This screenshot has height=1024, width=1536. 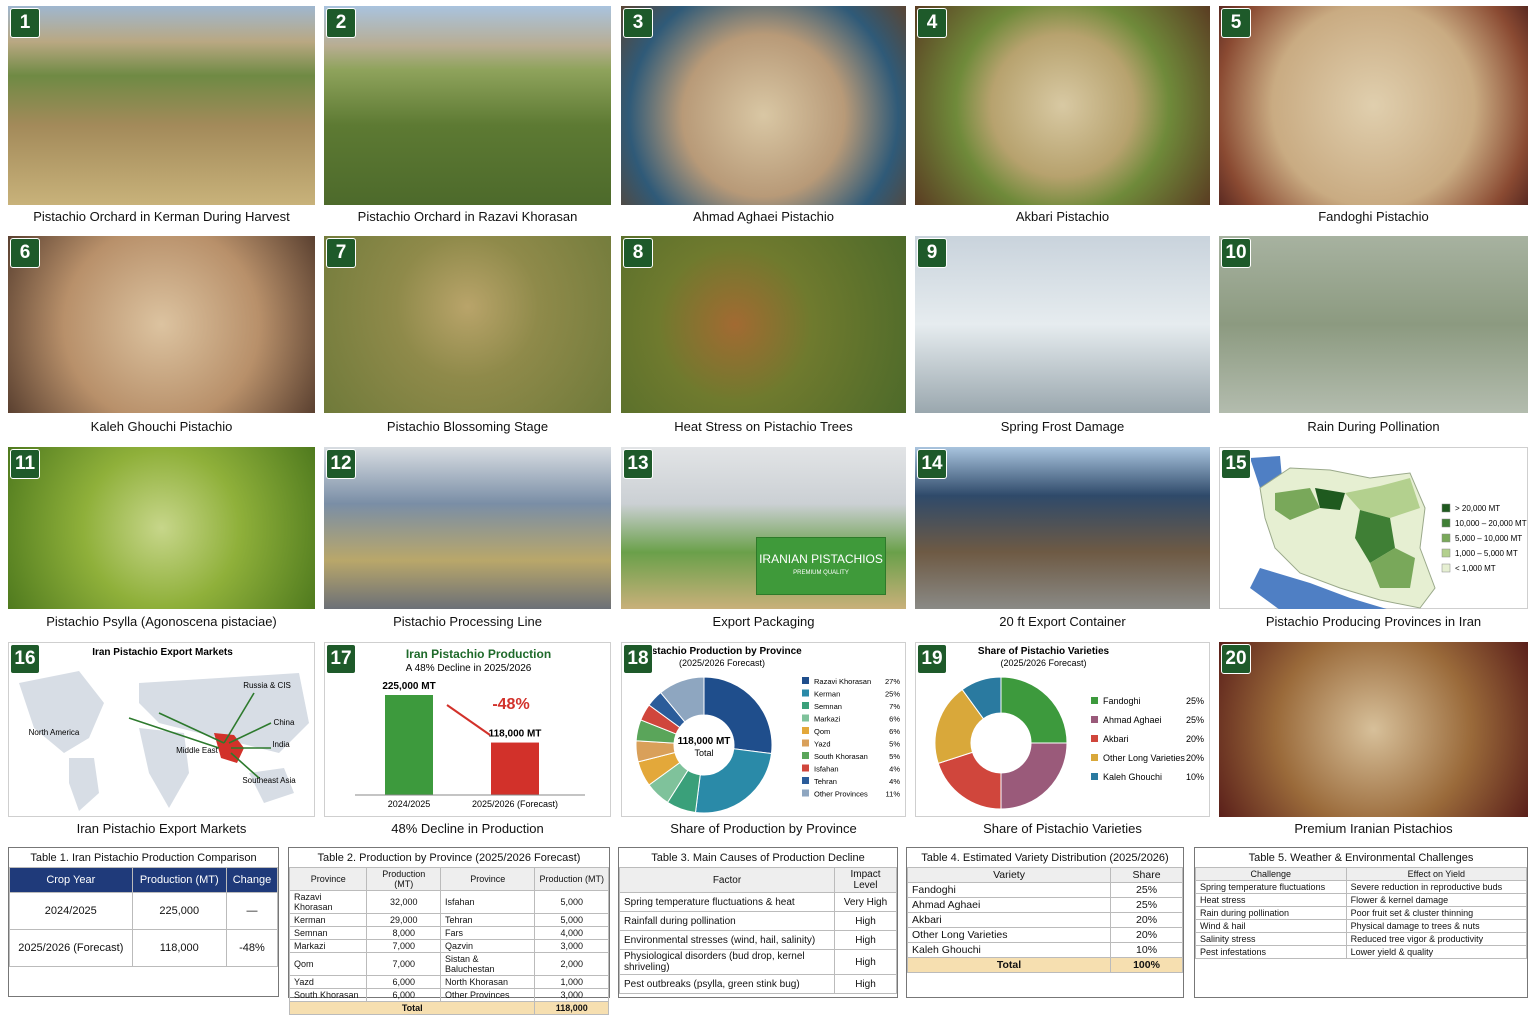 I want to click on tile-number: 6, so click(x=25, y=253).